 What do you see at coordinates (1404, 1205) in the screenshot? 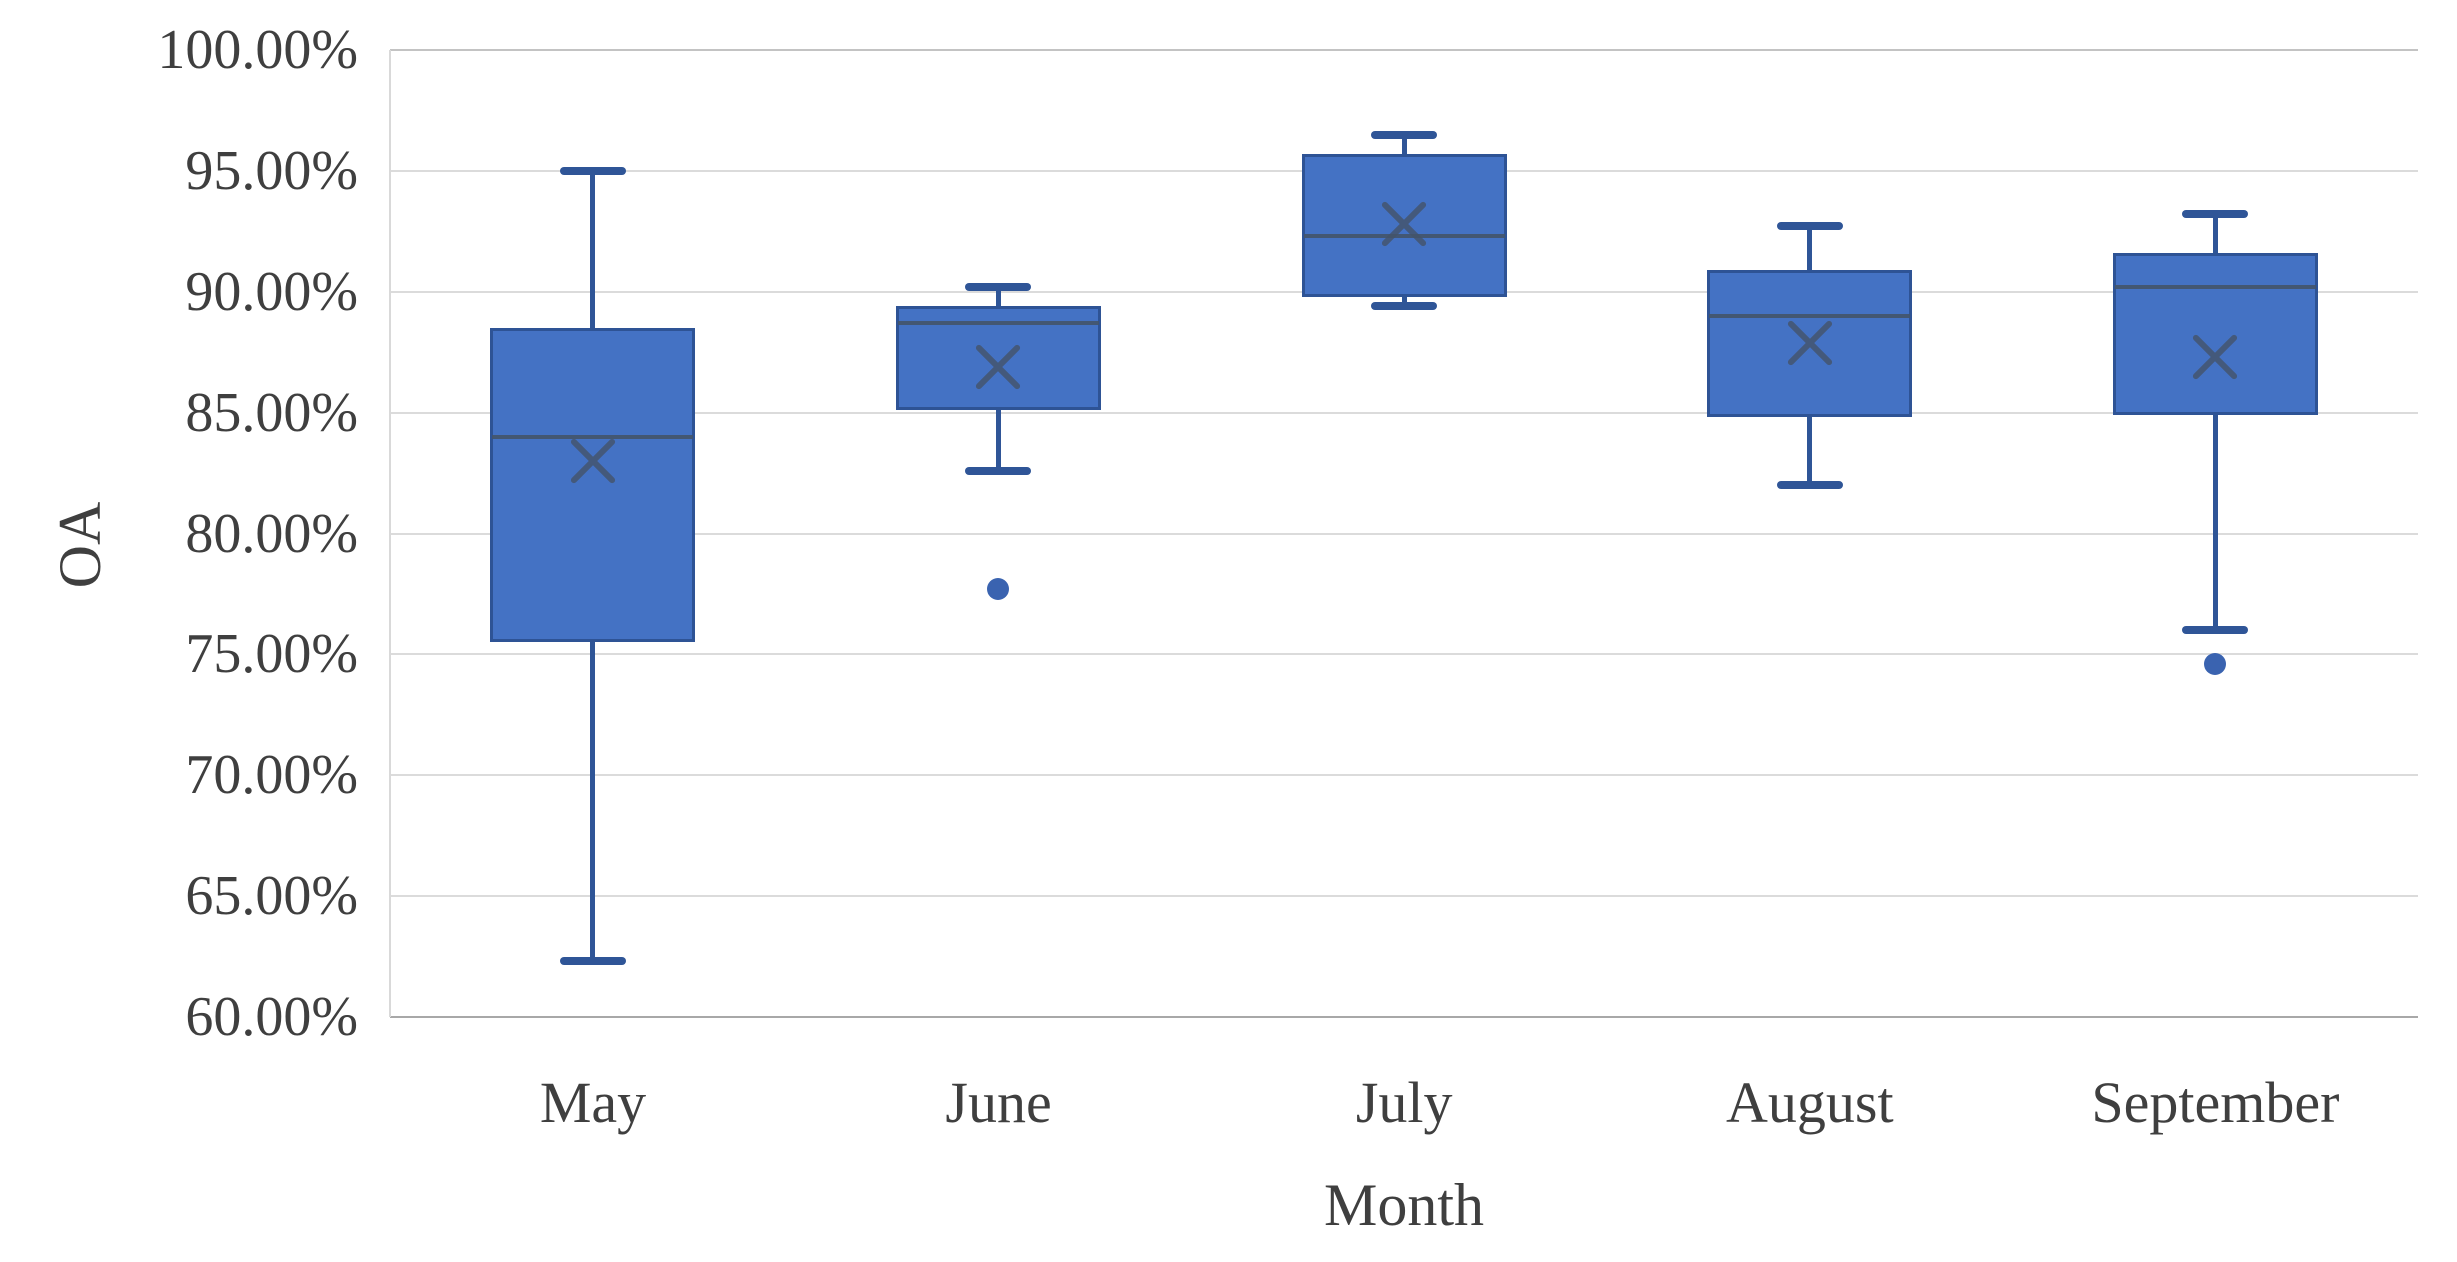
I see `x-axis-title: Month` at bounding box center [1404, 1205].